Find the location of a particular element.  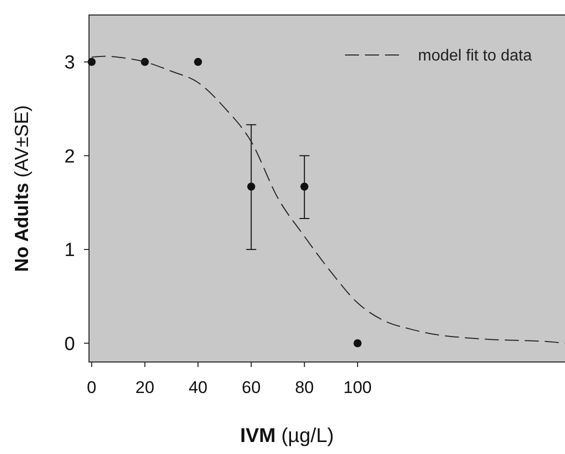

x-tick-label: 80 is located at coordinates (304, 387).